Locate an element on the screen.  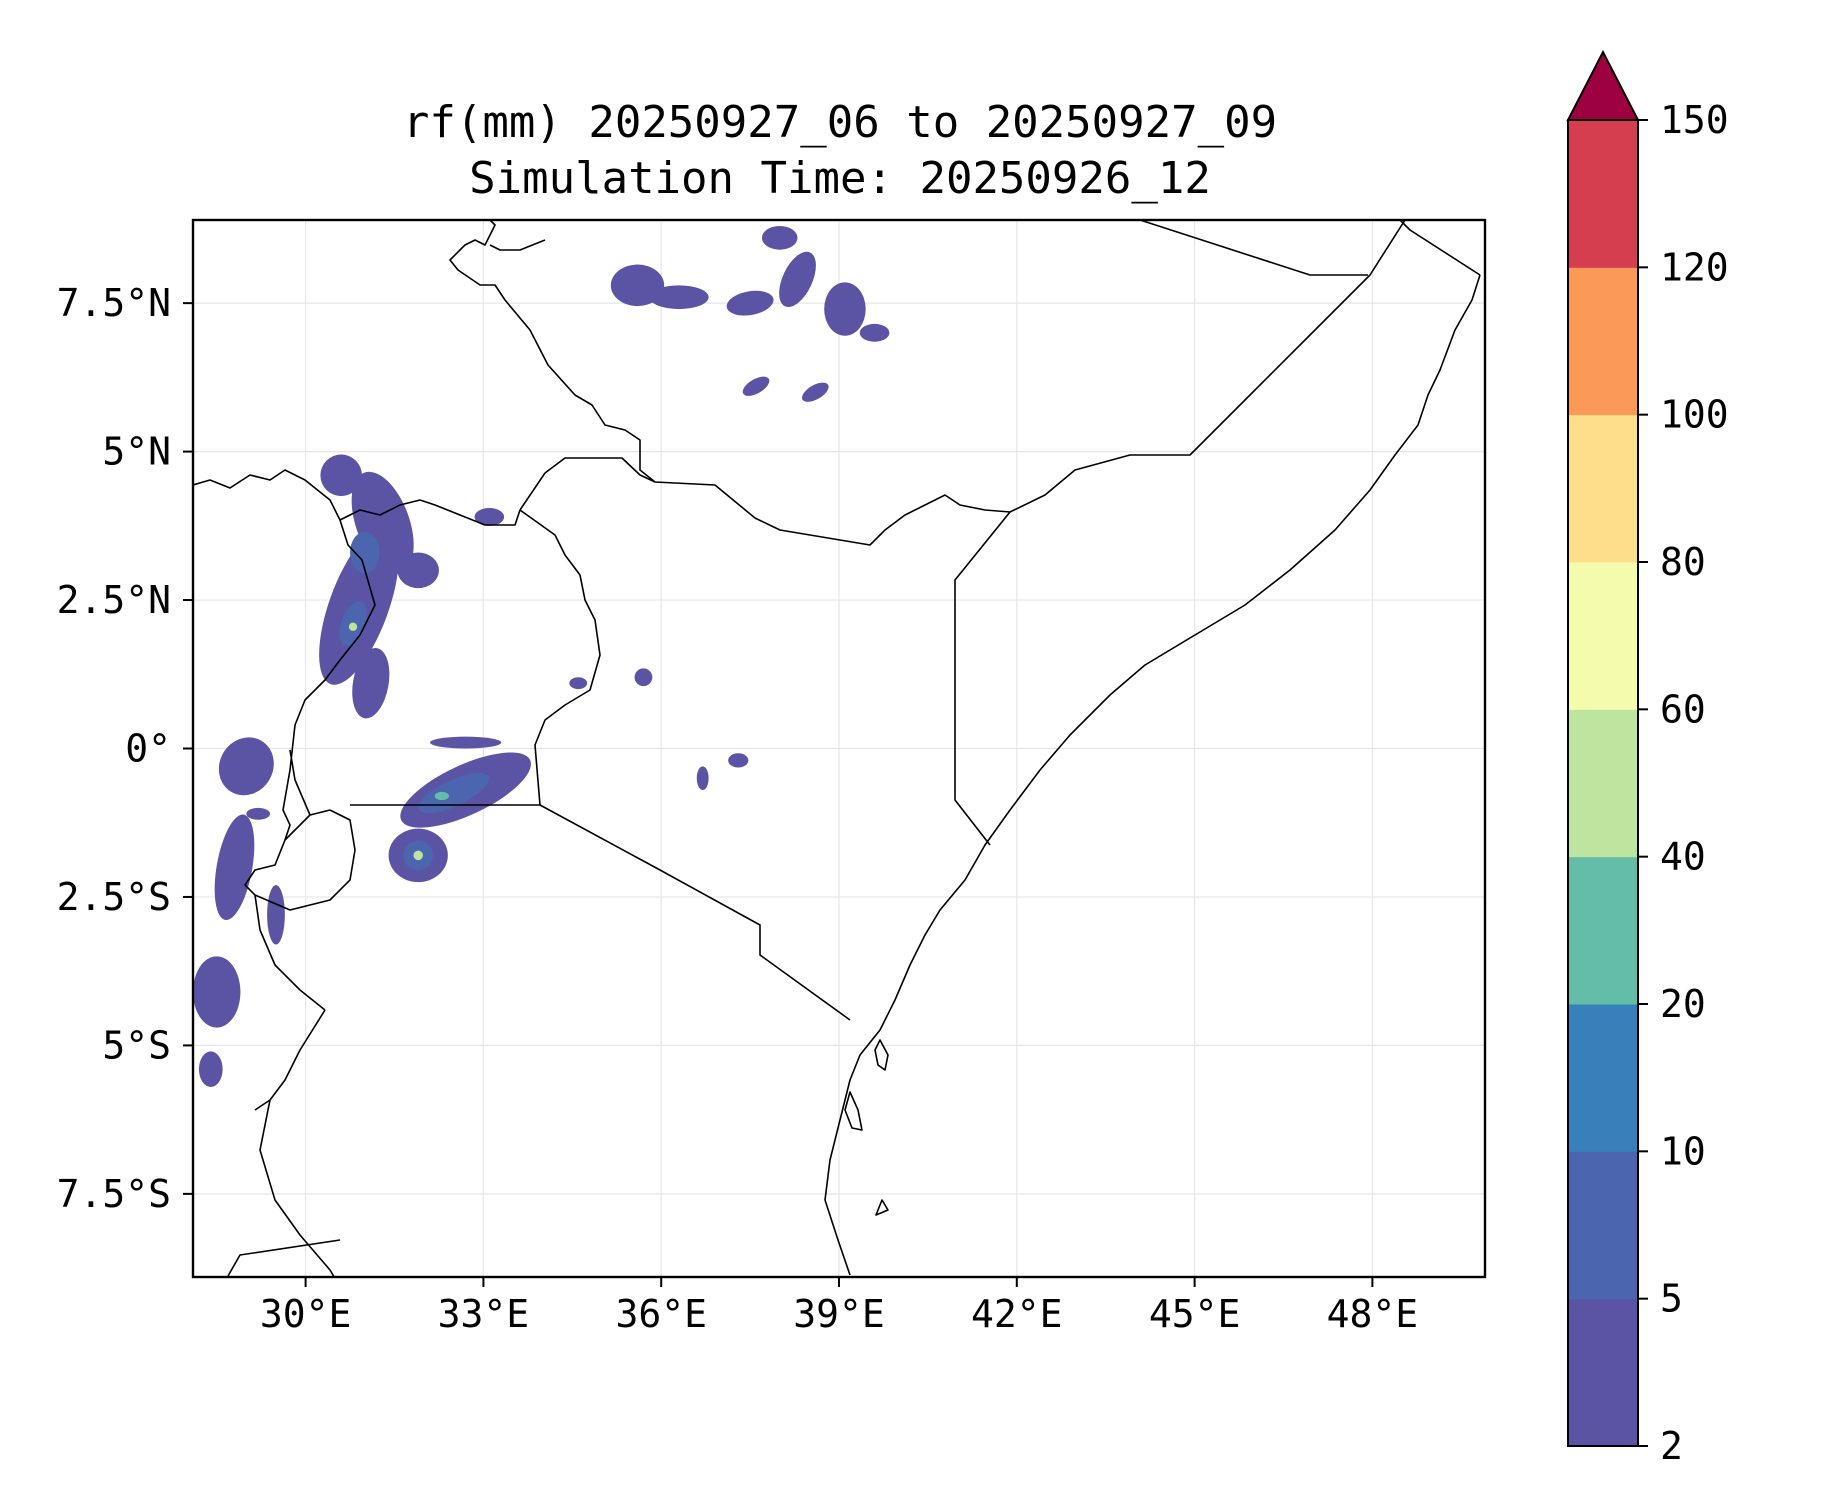
x-tick-label-4: 42°E is located at coordinates (1017, 1314).